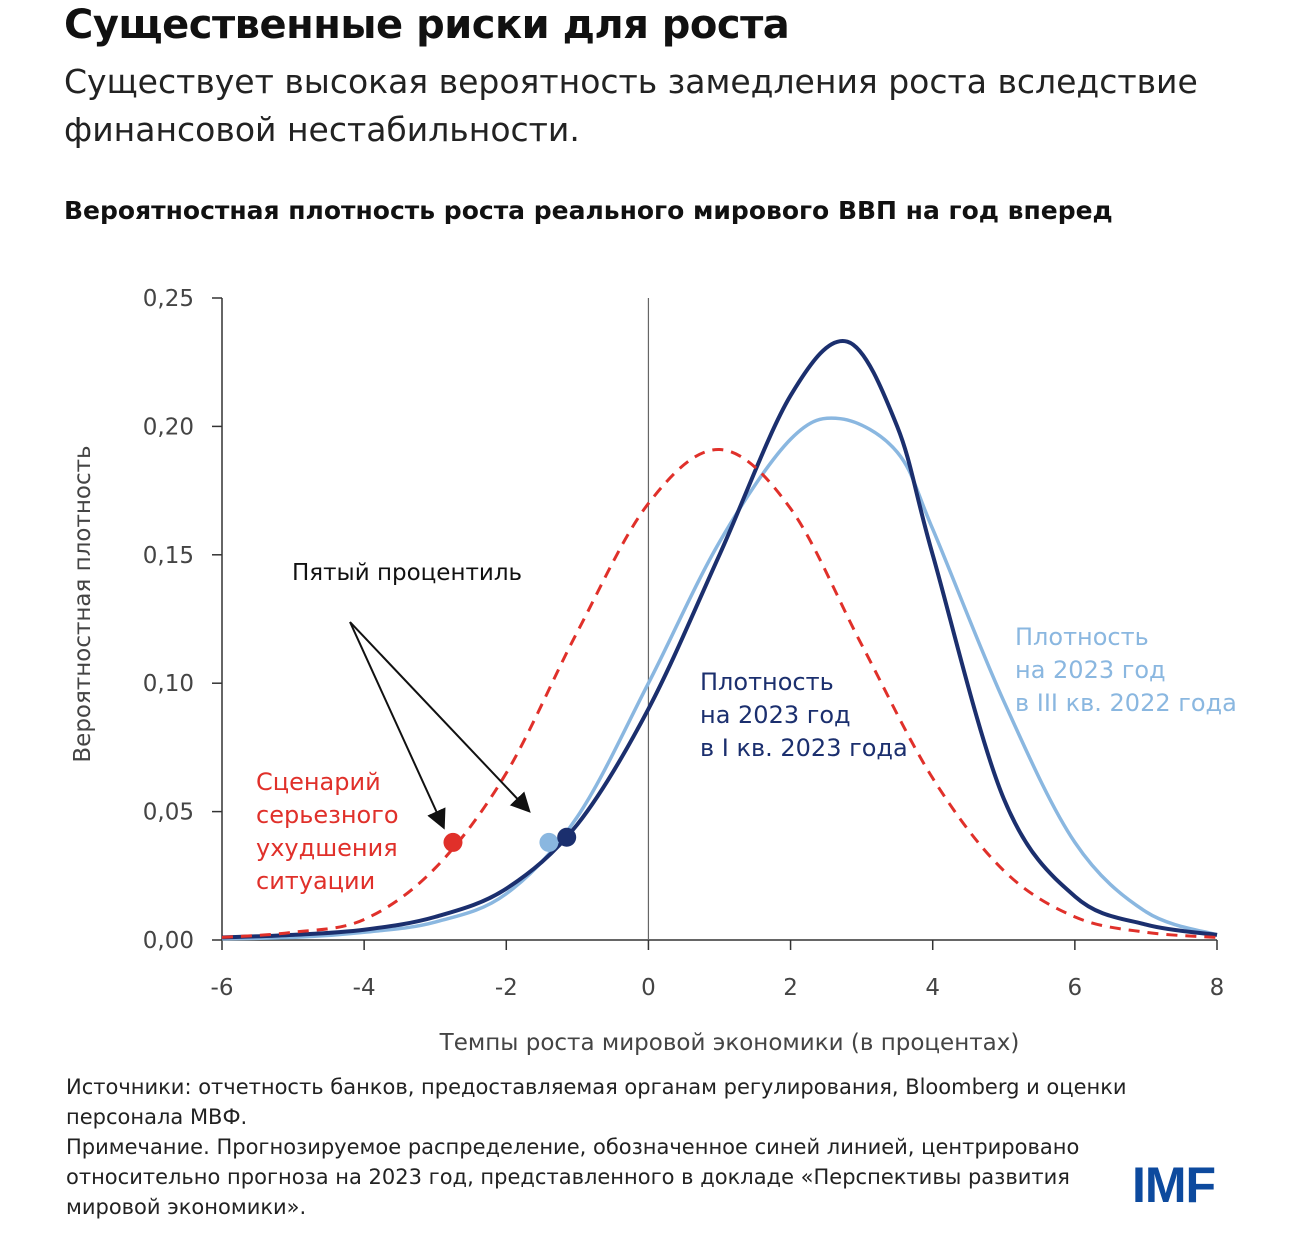 This screenshot has height=1252, width=1300. I want to click on y-tick-label: 0,05, so click(168, 813).